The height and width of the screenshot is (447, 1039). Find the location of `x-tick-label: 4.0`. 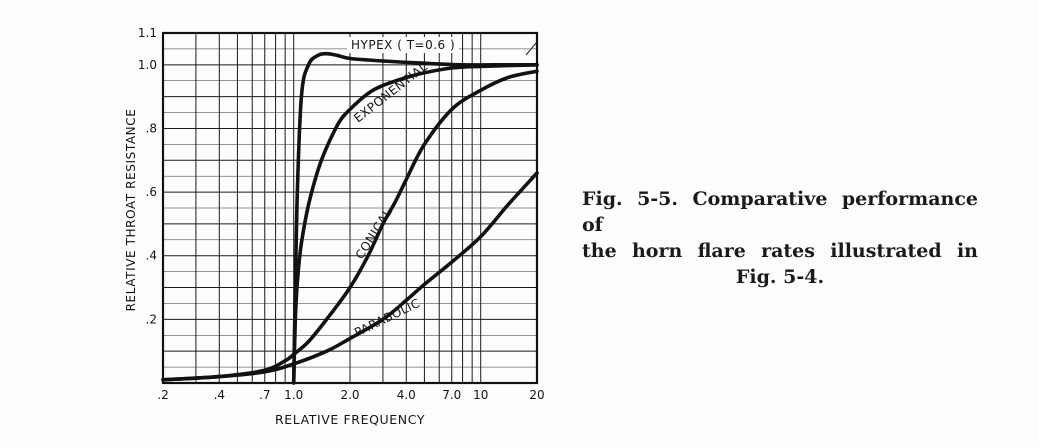

x-tick-label: 4.0 is located at coordinates (406, 395).